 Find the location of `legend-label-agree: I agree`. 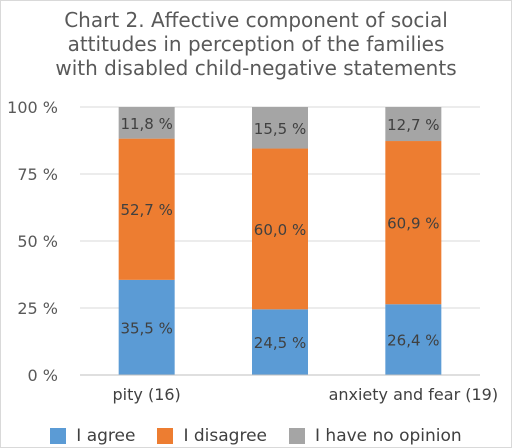

legend-label-agree: I agree is located at coordinates (106, 436).